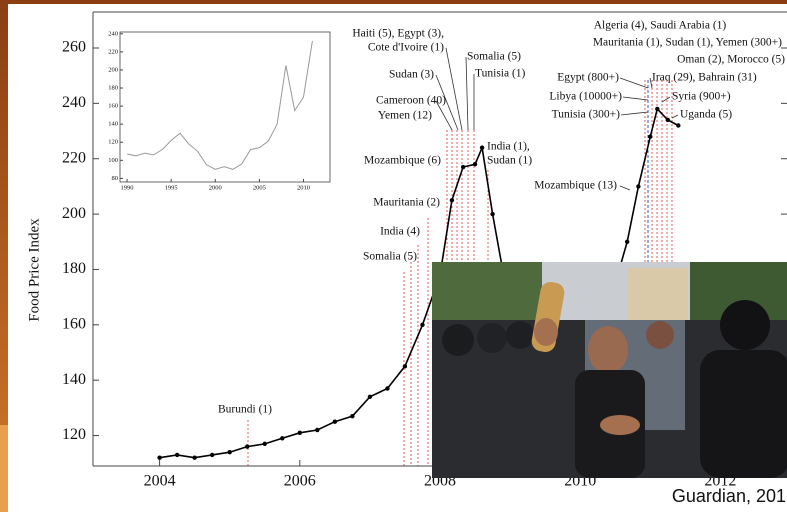  I want to click on annotation: Mauritania (2), so click(406, 203).